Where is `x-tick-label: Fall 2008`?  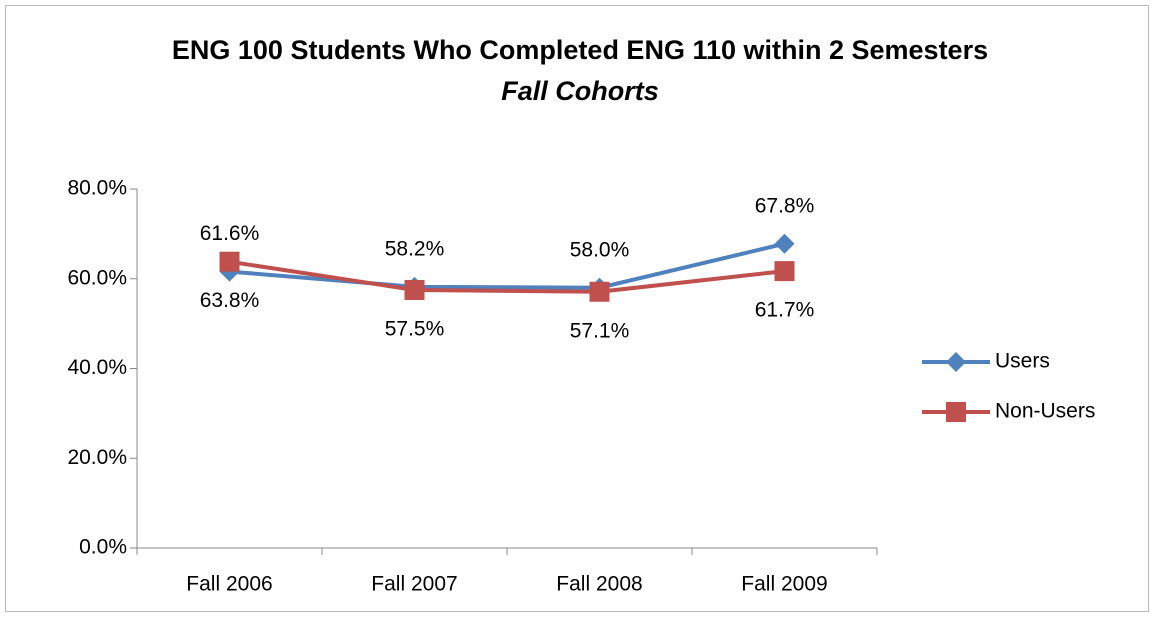 x-tick-label: Fall 2008 is located at coordinates (599, 584).